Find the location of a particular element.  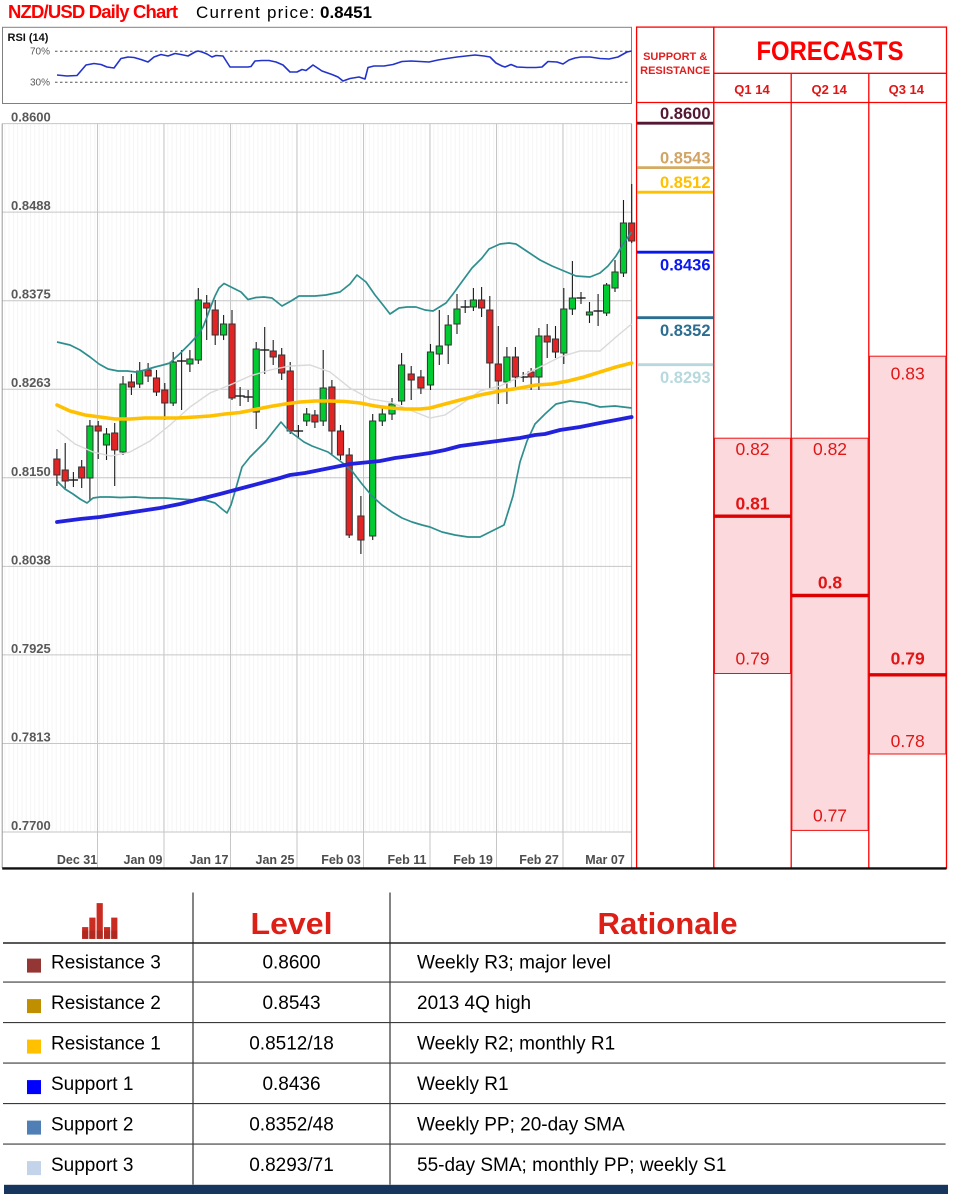

svg-text: 0.83 is located at coordinates (908, 374).